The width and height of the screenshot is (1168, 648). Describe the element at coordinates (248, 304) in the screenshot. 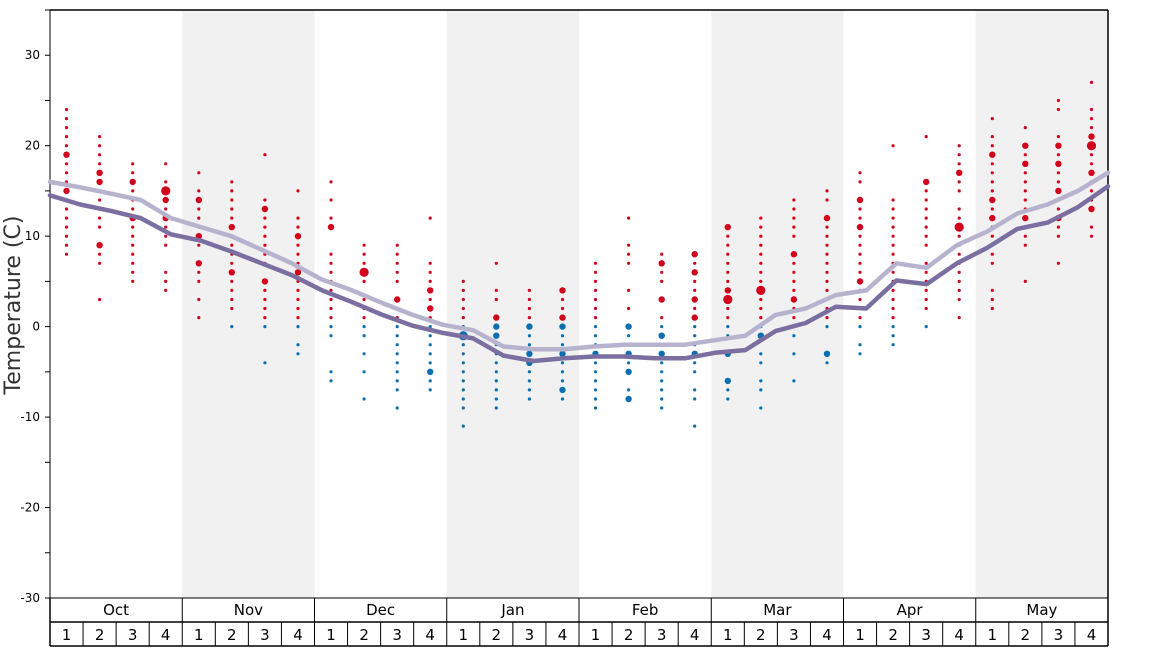

I see `month-shade-nov` at that location.